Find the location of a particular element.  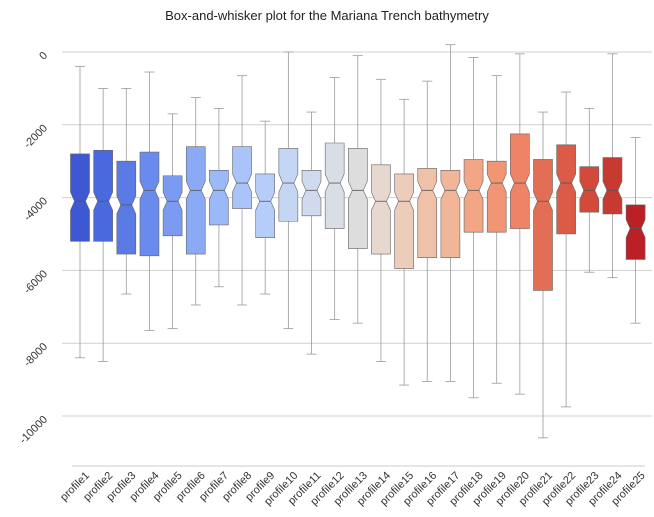

box-profile4 is located at coordinates (149, 201).